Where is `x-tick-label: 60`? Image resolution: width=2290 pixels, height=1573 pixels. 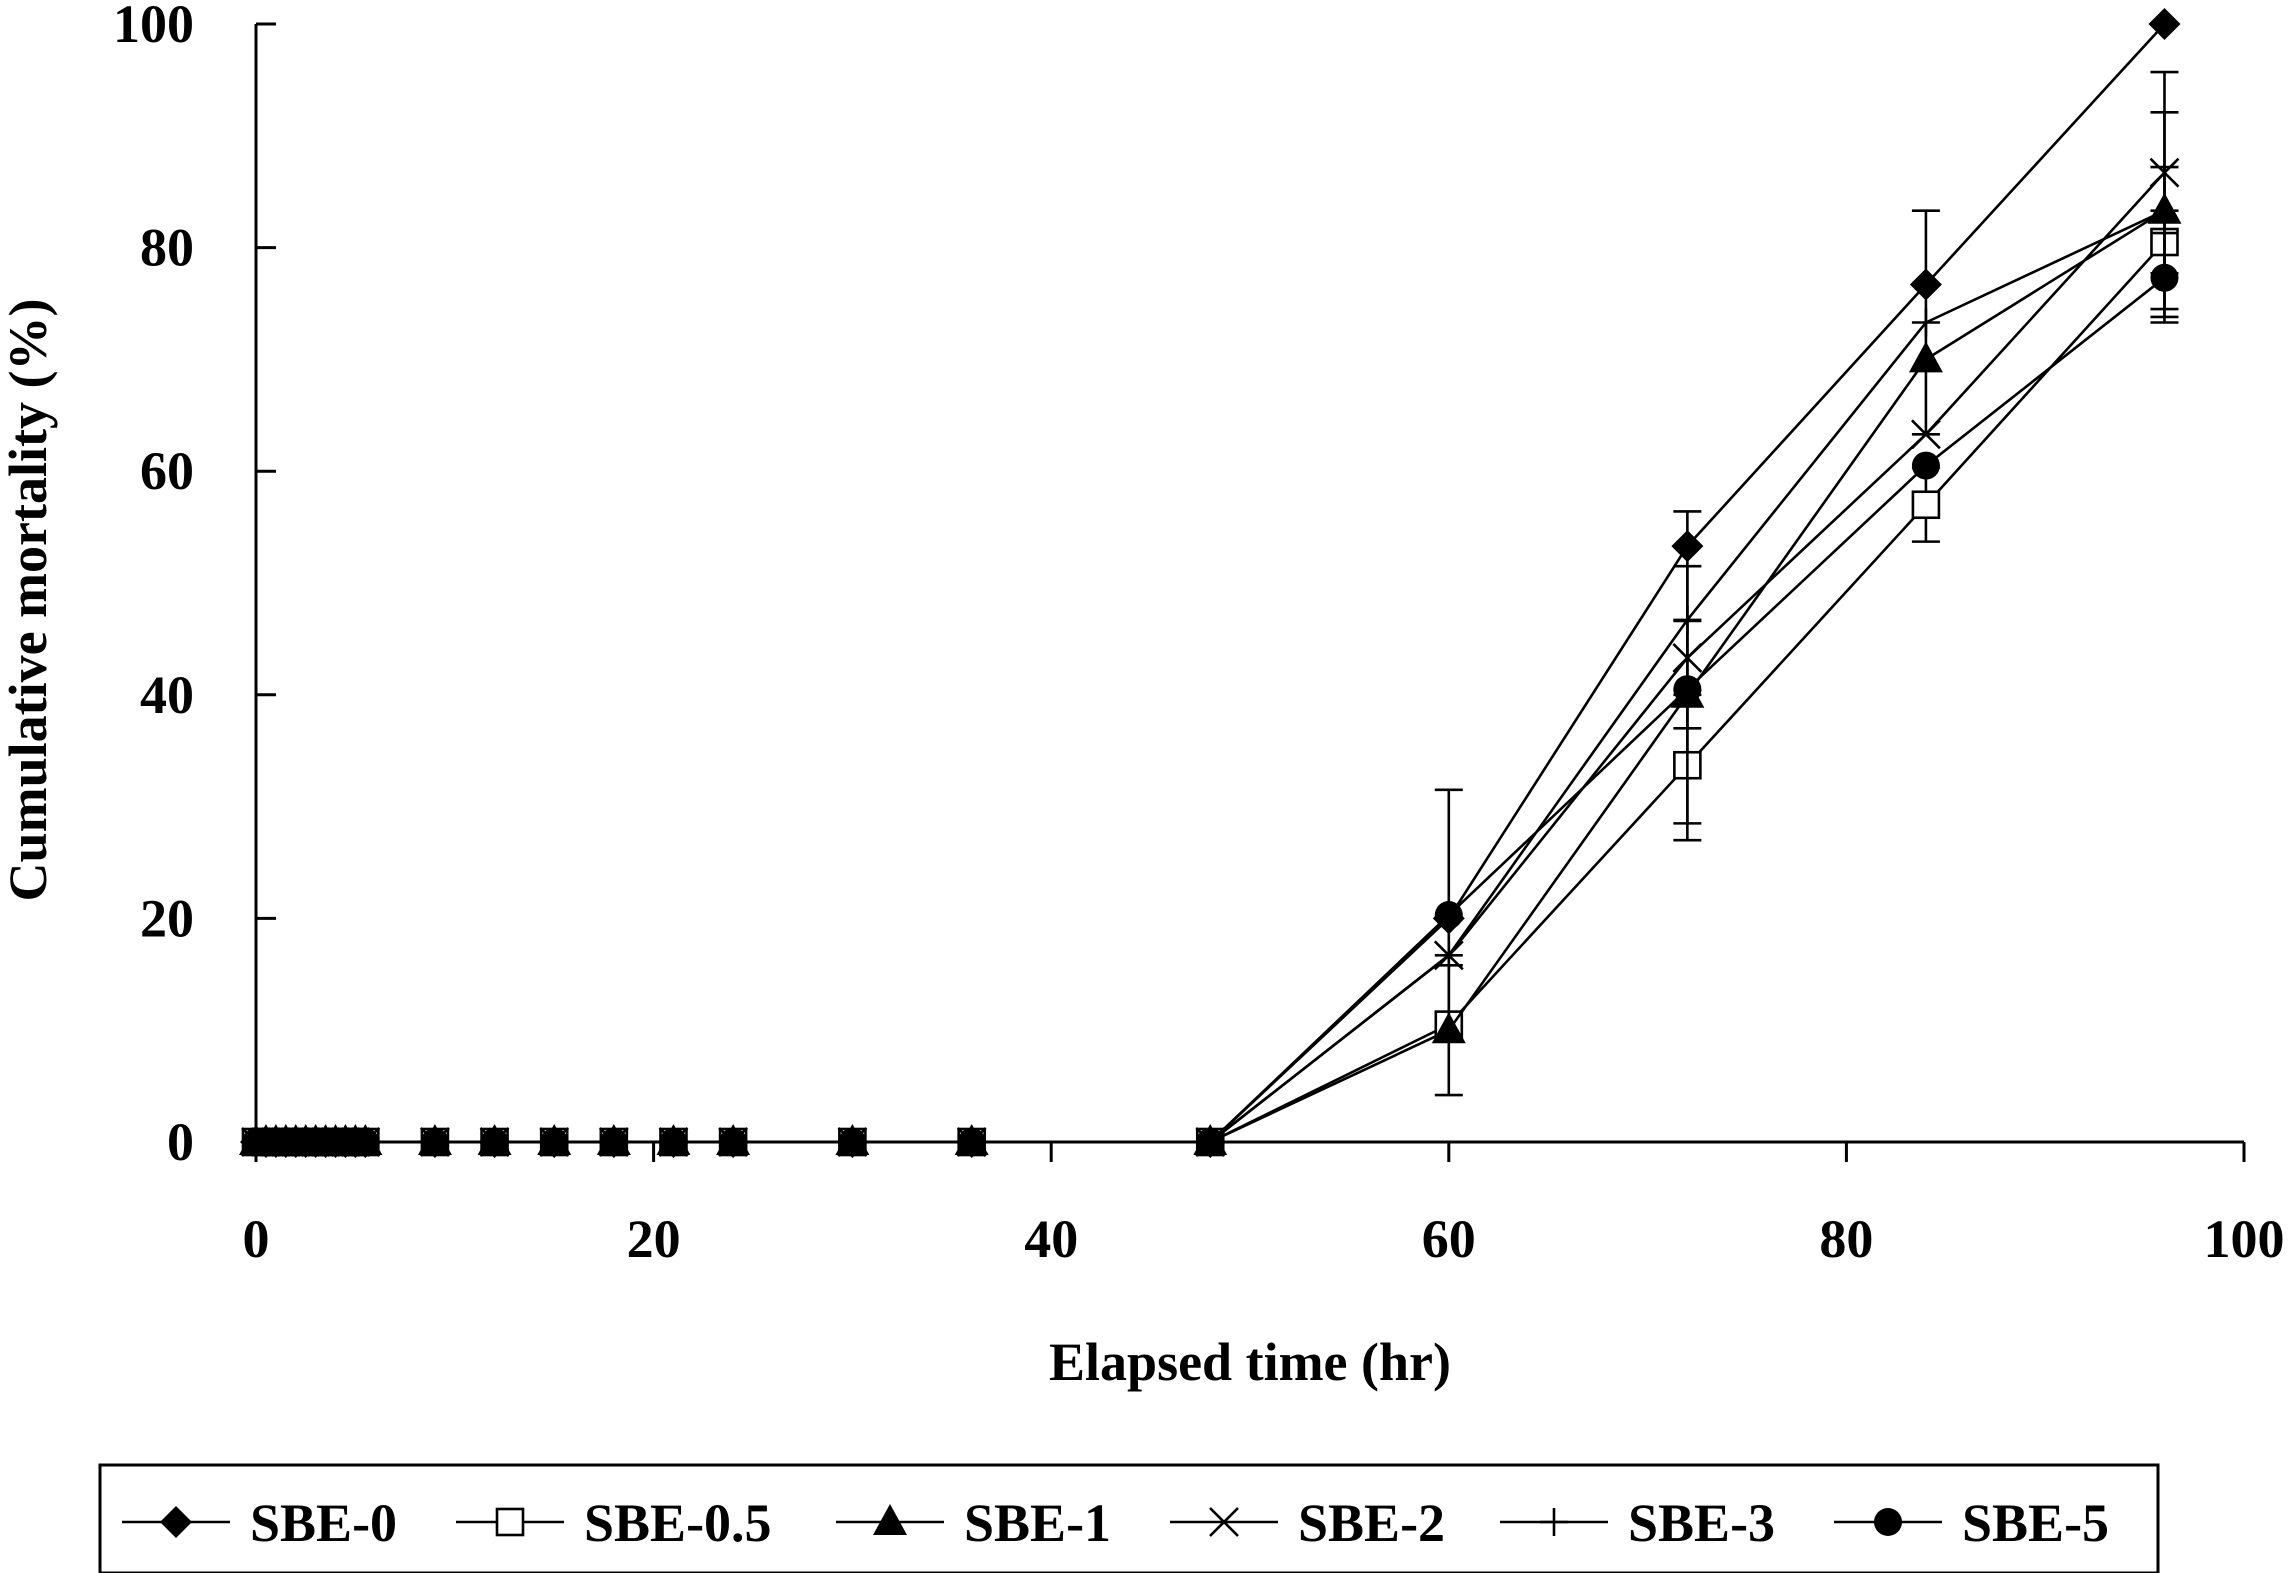 x-tick-label: 60 is located at coordinates (1449, 1239).